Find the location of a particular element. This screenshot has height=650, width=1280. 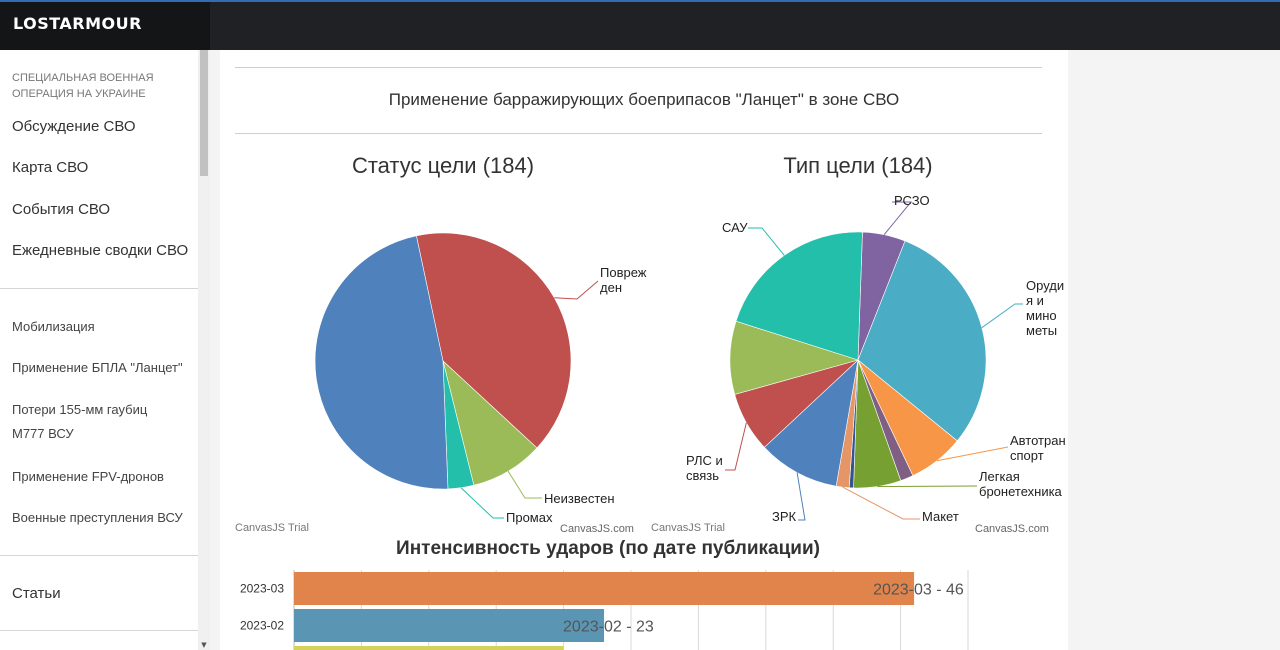

pie1-slice-unlabeled is located at coordinates (381, 362).